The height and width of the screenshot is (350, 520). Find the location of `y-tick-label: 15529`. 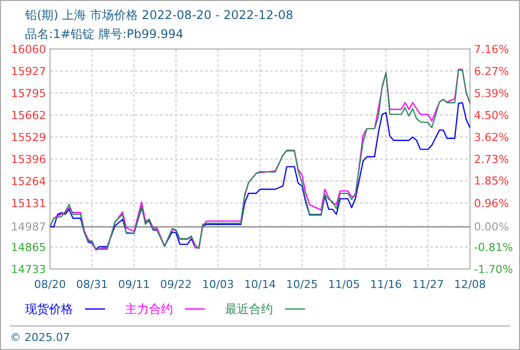

y-tick-label: 15529 is located at coordinates (28, 137).